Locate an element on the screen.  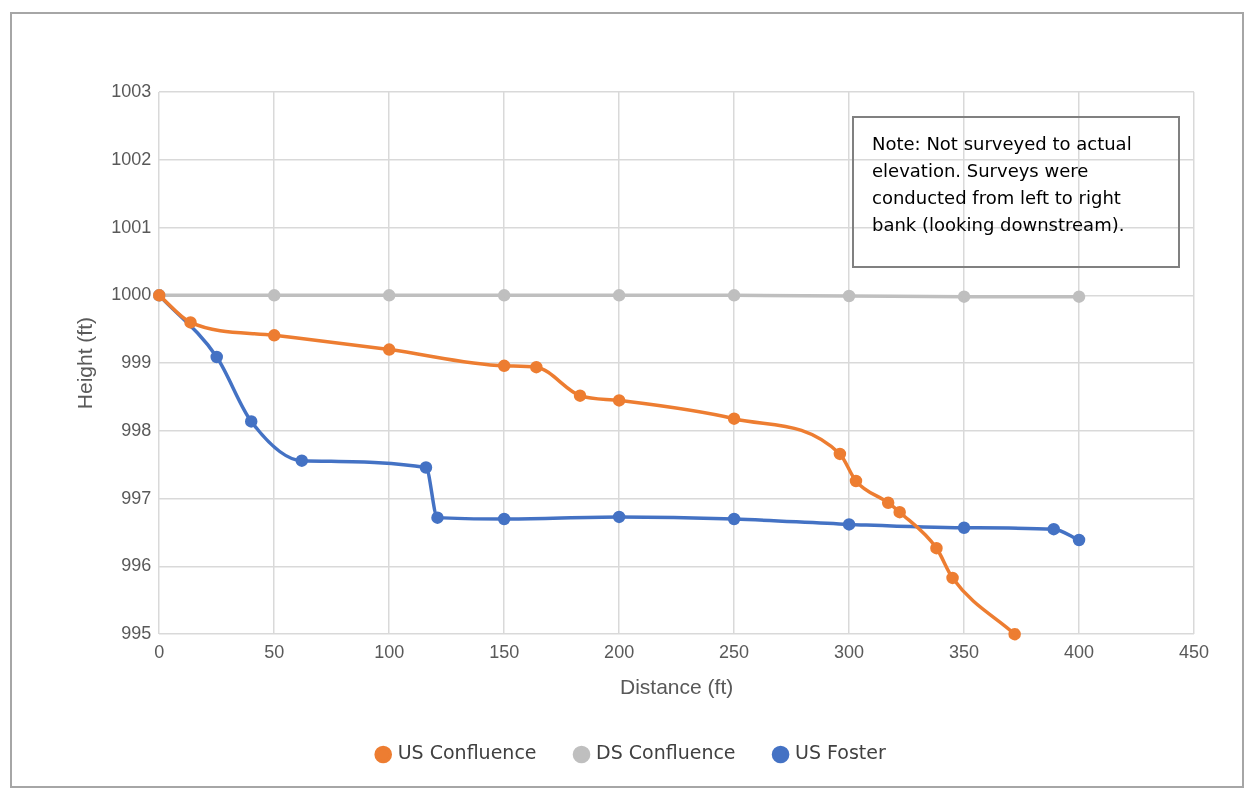
y-tick-label: 1000 is located at coordinates (131, 294).